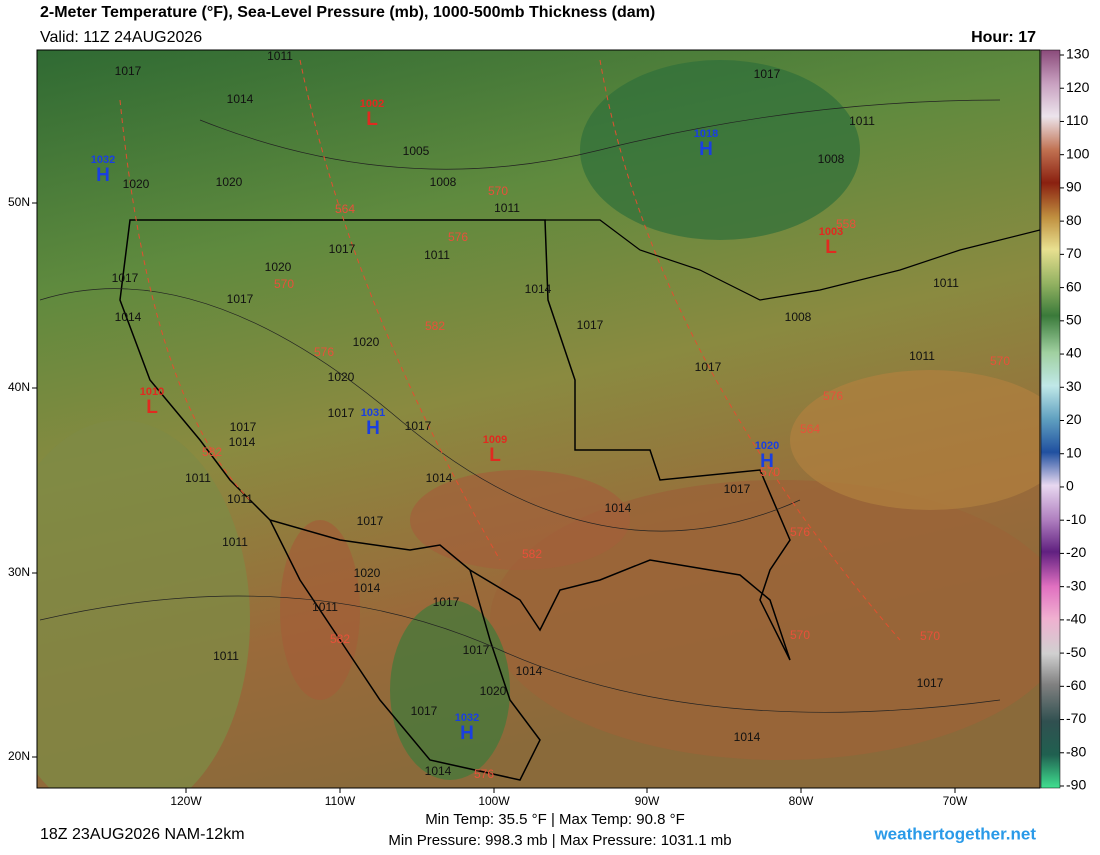 The height and width of the screenshot is (855, 1100). Describe the element at coordinates (494, 801) in the screenshot. I see `lon-label: 100W` at that location.